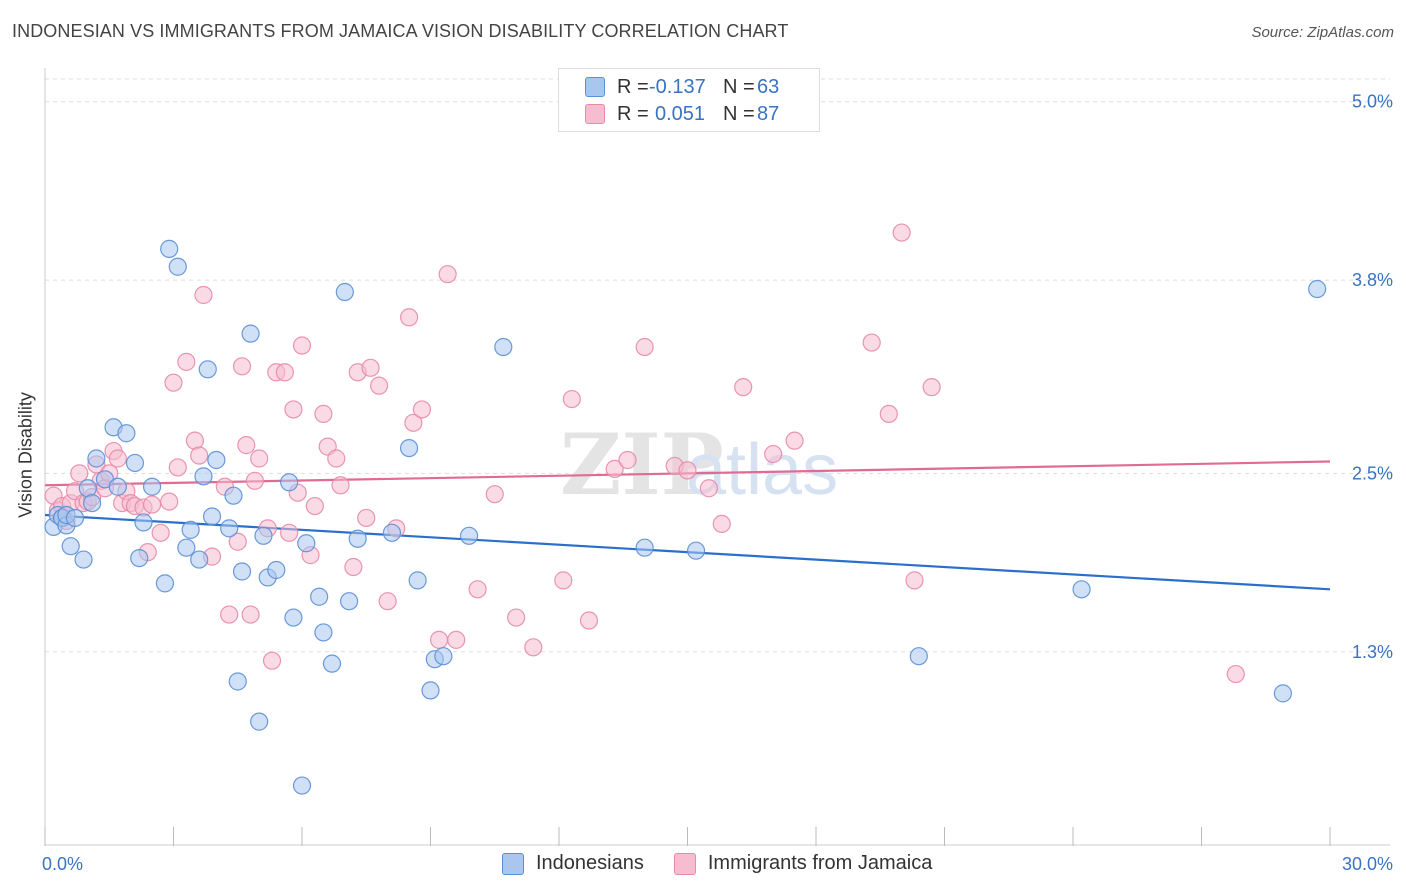  I want to click on x-tick-label: 0.0%, so click(62, 864).